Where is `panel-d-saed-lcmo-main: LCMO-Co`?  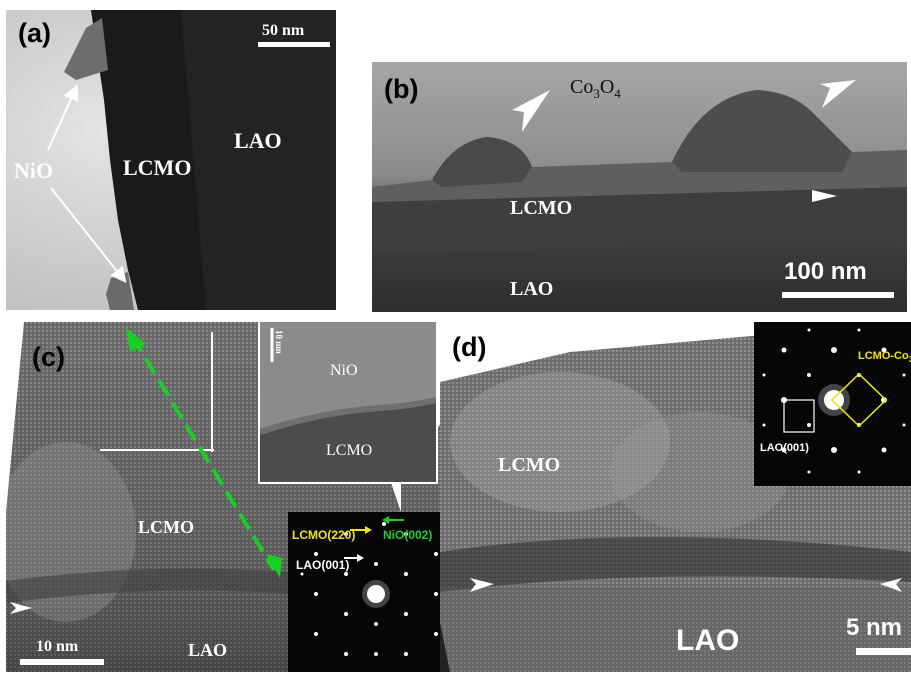 panel-d-saed-lcmo-main: LCMO-Co is located at coordinates (883, 356).